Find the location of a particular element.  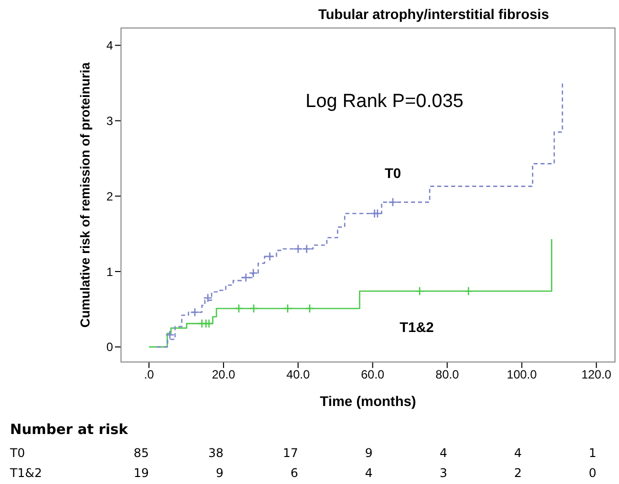

x-tick-label: 120.0 is located at coordinates (596, 375).